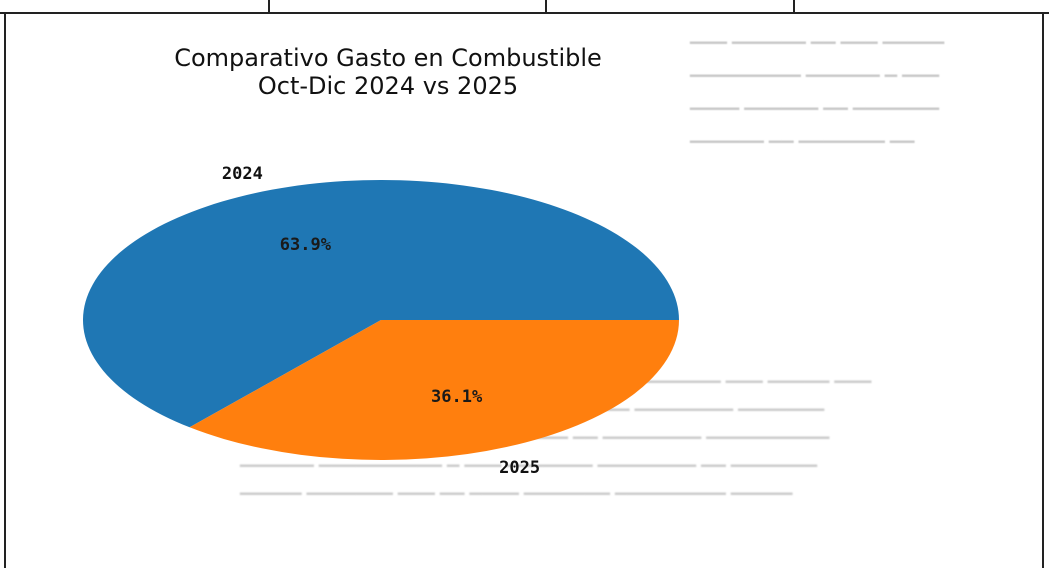 Image resolution: width=1049 pixels, height=568 pixels. Describe the element at coordinates (457, 397) in the screenshot. I see `pie-value-label-2025: 36.1%` at that location.